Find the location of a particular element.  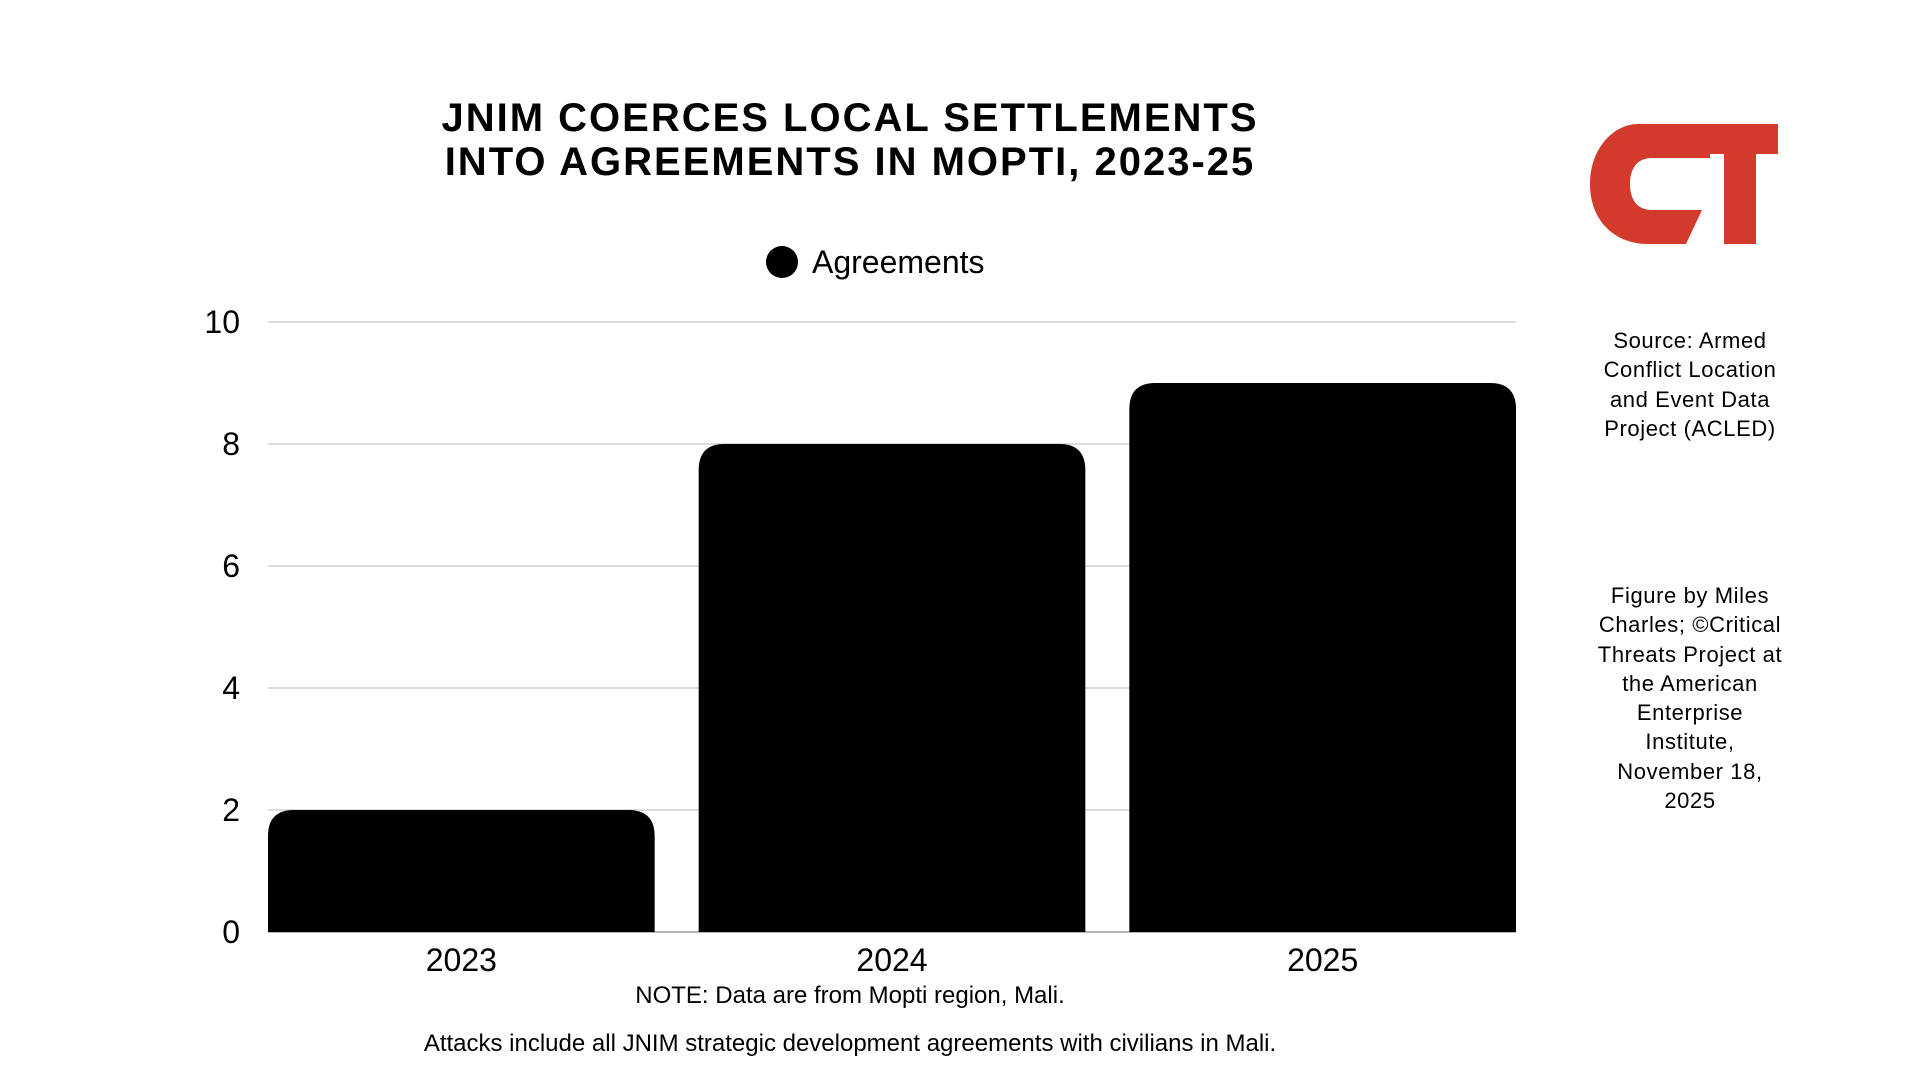

x-tick-label: 2025 is located at coordinates (1322, 960).